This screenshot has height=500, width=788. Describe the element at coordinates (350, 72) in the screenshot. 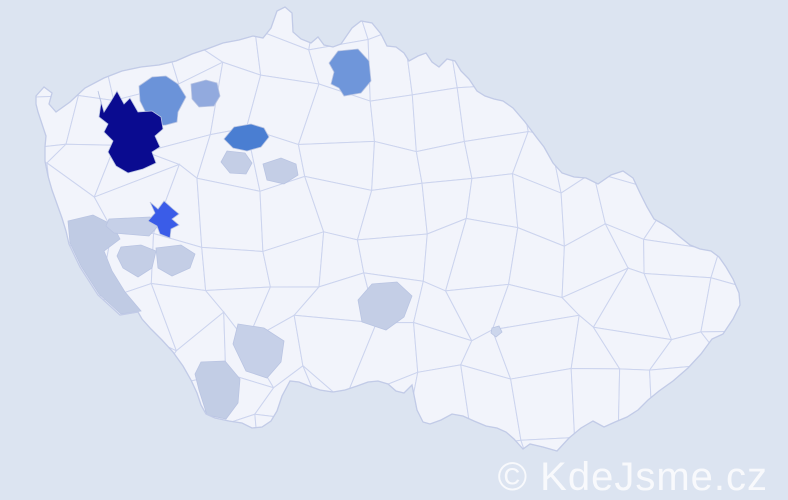

I see `highlighted-district-north-blue` at that location.